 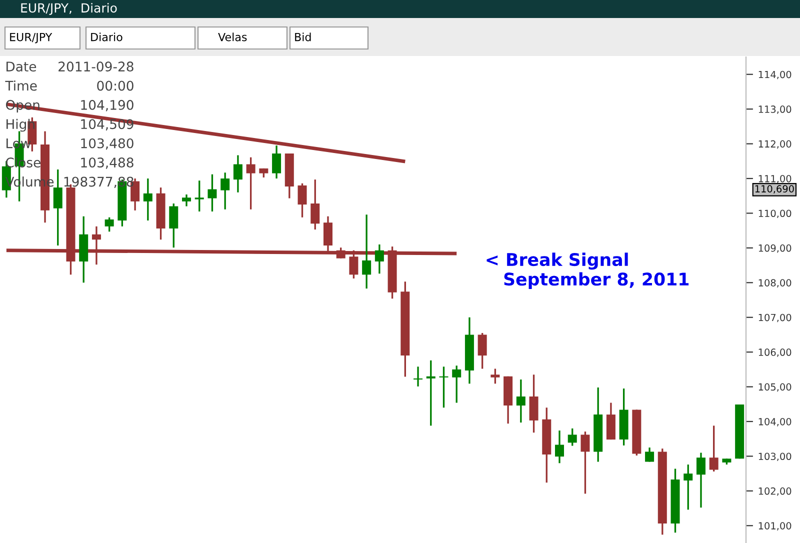 I want to click on annotation: Open, so click(x=23, y=106).